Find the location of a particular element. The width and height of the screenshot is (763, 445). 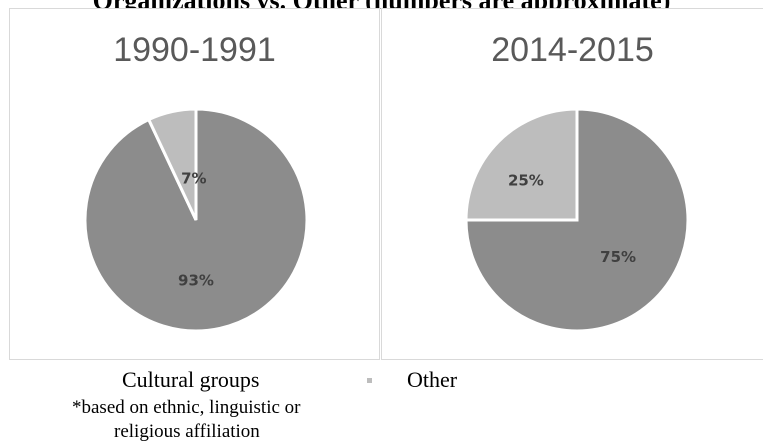

pie-label-1990-1991-other: 7% is located at coordinates (193, 178).